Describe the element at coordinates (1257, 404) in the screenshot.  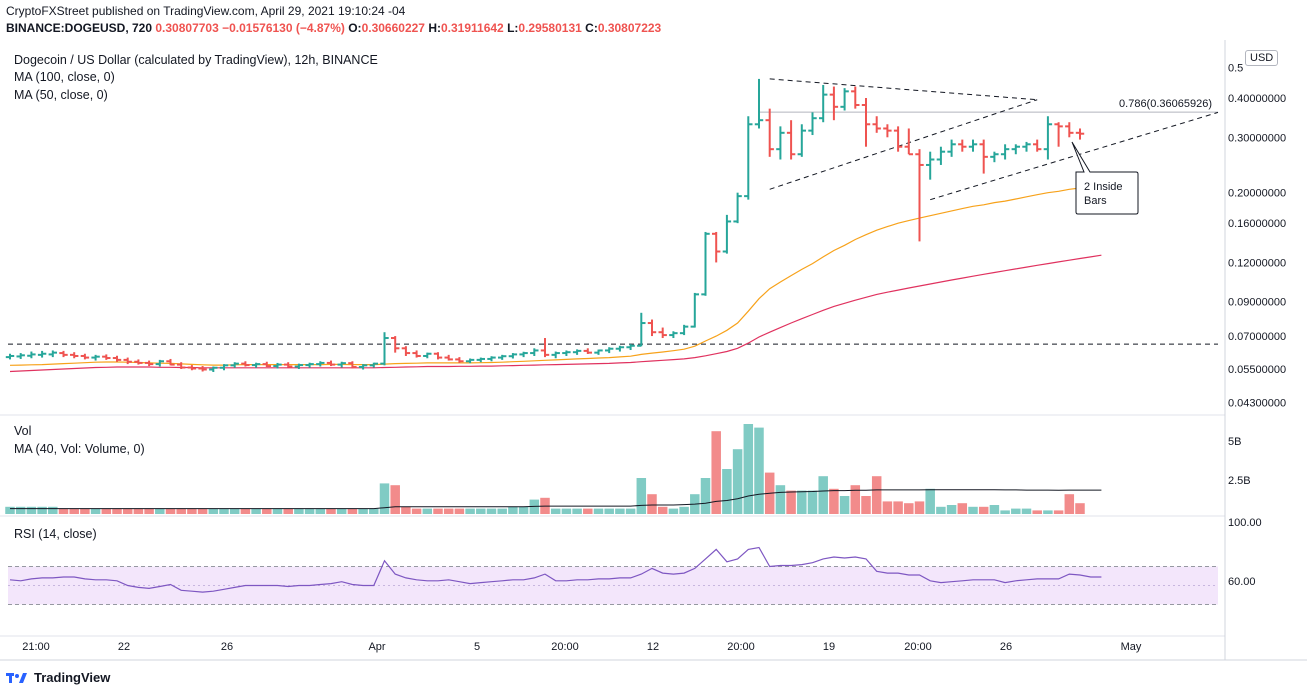
I see `price-tick-label: 0.04300000` at that location.